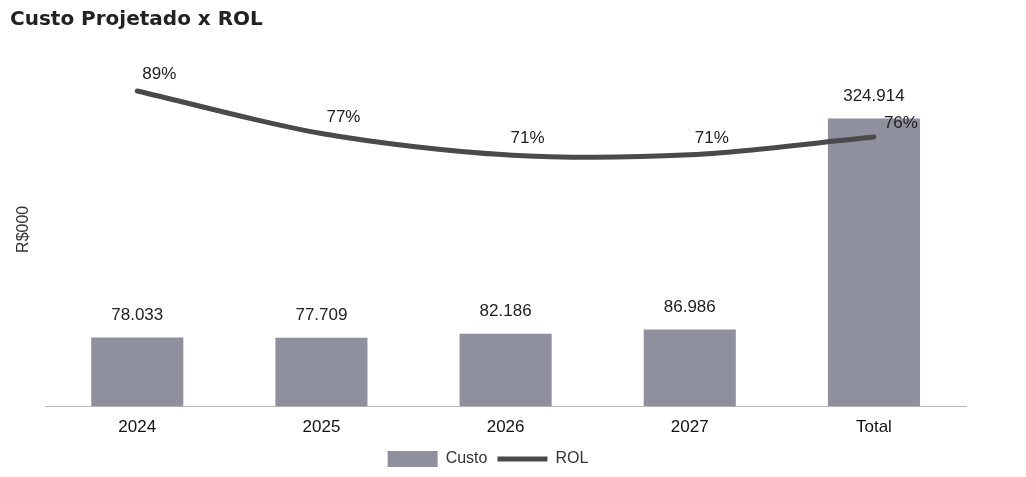 This screenshot has width=1026, height=477. Describe the element at coordinates (873, 427) in the screenshot. I see `x-tick-label: Total` at that location.